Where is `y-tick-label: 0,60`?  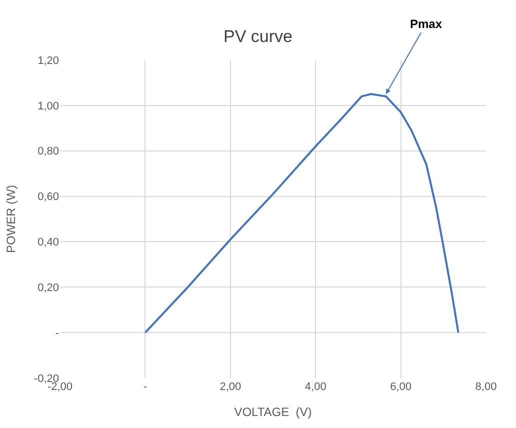 y-tick-label: 0,60 is located at coordinates (48, 197).